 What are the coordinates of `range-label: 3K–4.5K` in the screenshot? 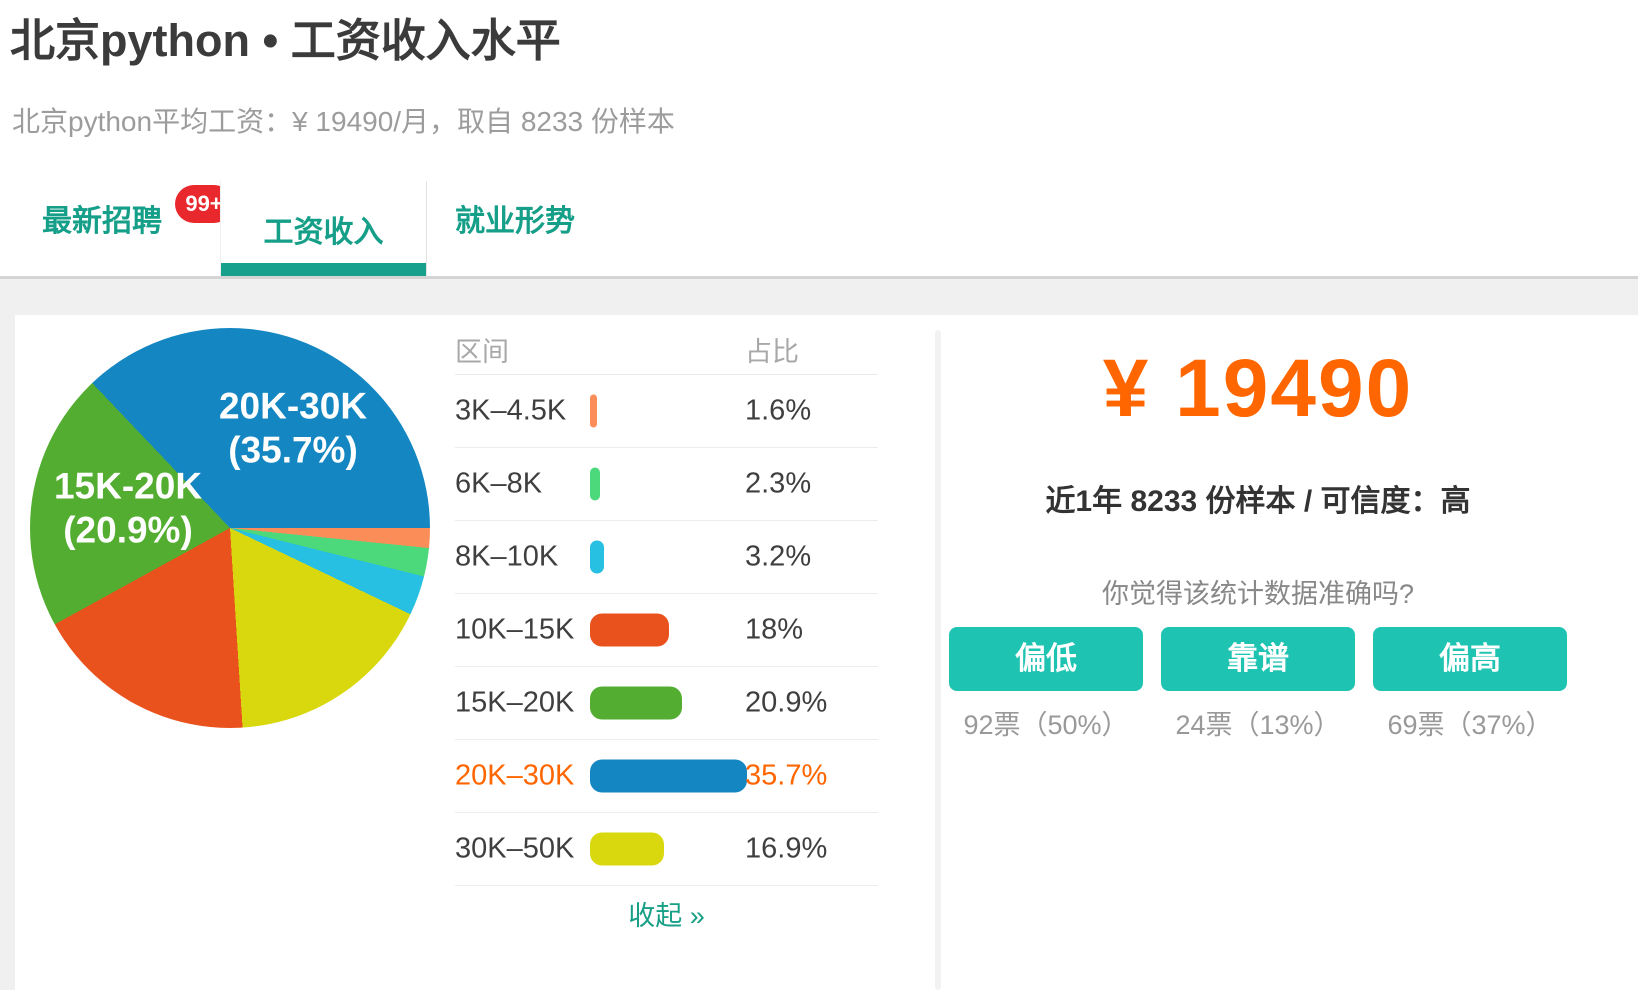 It's located at (511, 410).